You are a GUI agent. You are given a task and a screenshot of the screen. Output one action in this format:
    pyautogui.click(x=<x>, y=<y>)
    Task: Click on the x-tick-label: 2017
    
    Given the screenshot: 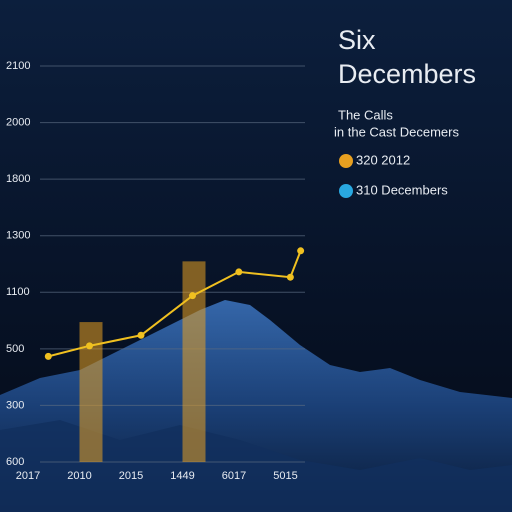 What is the action you would take?
    pyautogui.click(x=28, y=476)
    